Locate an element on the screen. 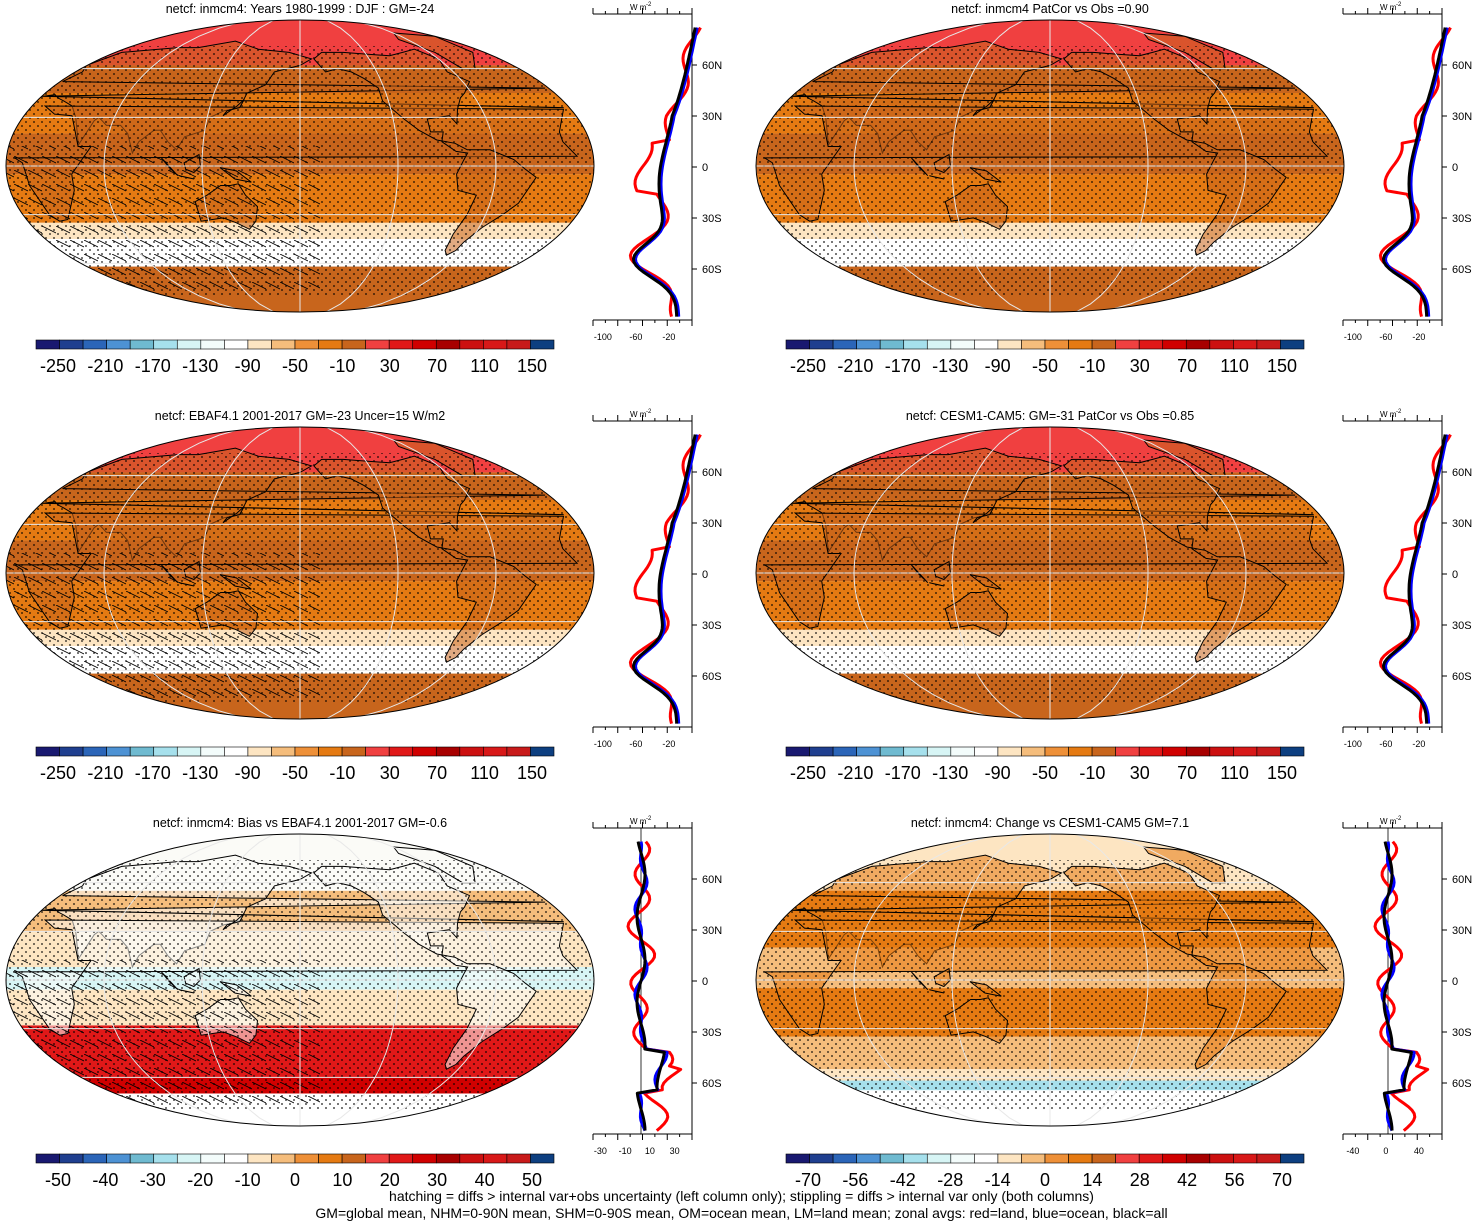  zonal-all-curve is located at coordinates (1414, 172).